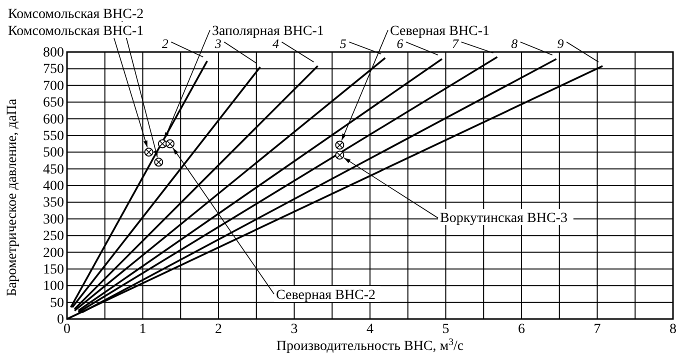 This screenshot has width=682, height=356. What do you see at coordinates (504, 218) in the screenshot?
I see `annotation: Воркутинская ВНС-3` at bounding box center [504, 218].